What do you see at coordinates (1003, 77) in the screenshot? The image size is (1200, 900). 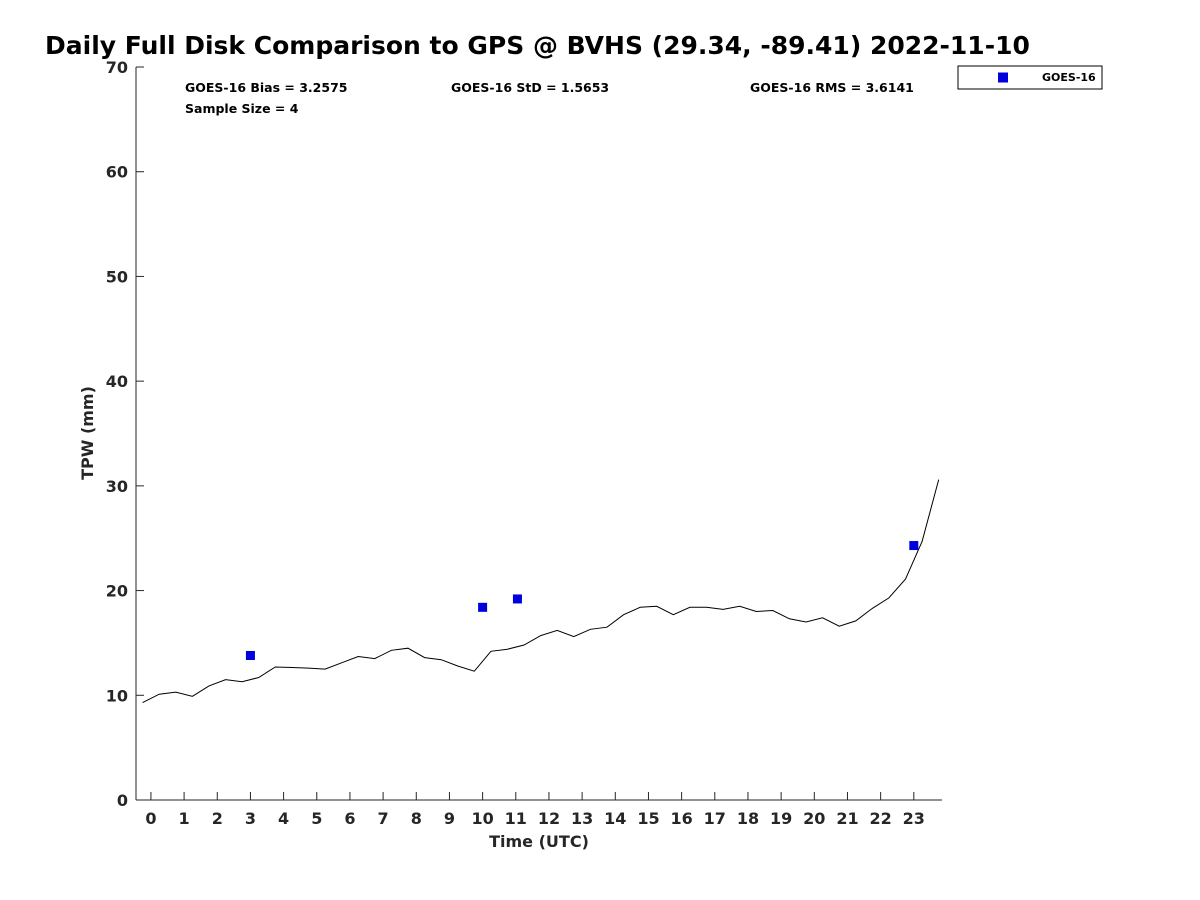 I see `legend-marker-goes16` at bounding box center [1003, 77].